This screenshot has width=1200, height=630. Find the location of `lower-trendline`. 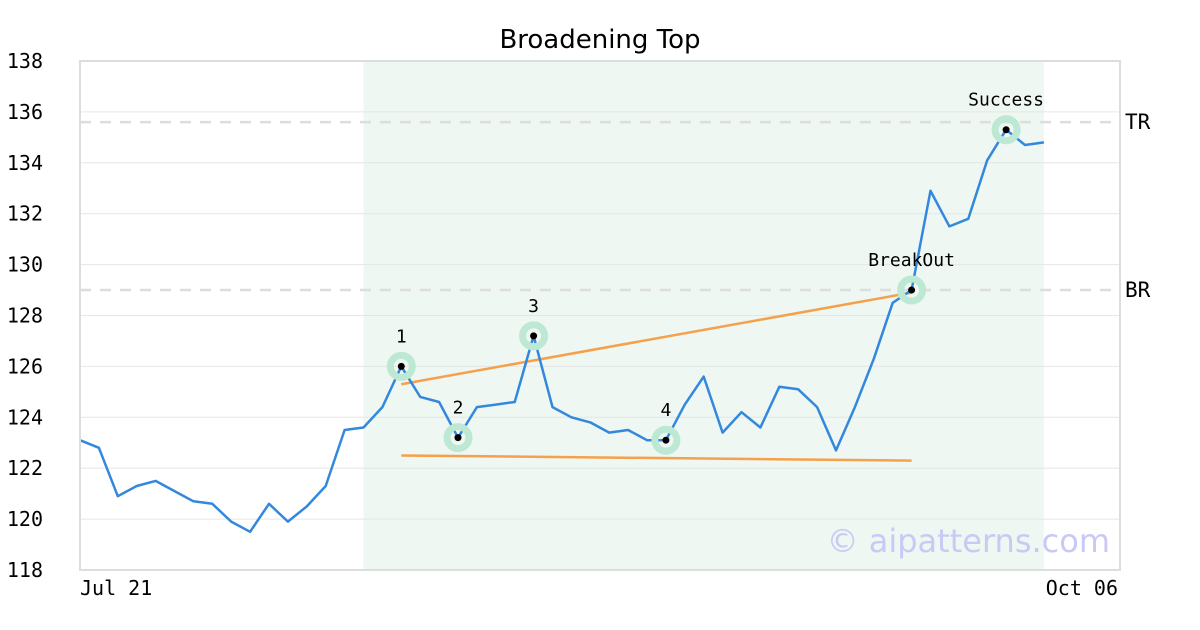

lower-trendline is located at coordinates (656, 458).